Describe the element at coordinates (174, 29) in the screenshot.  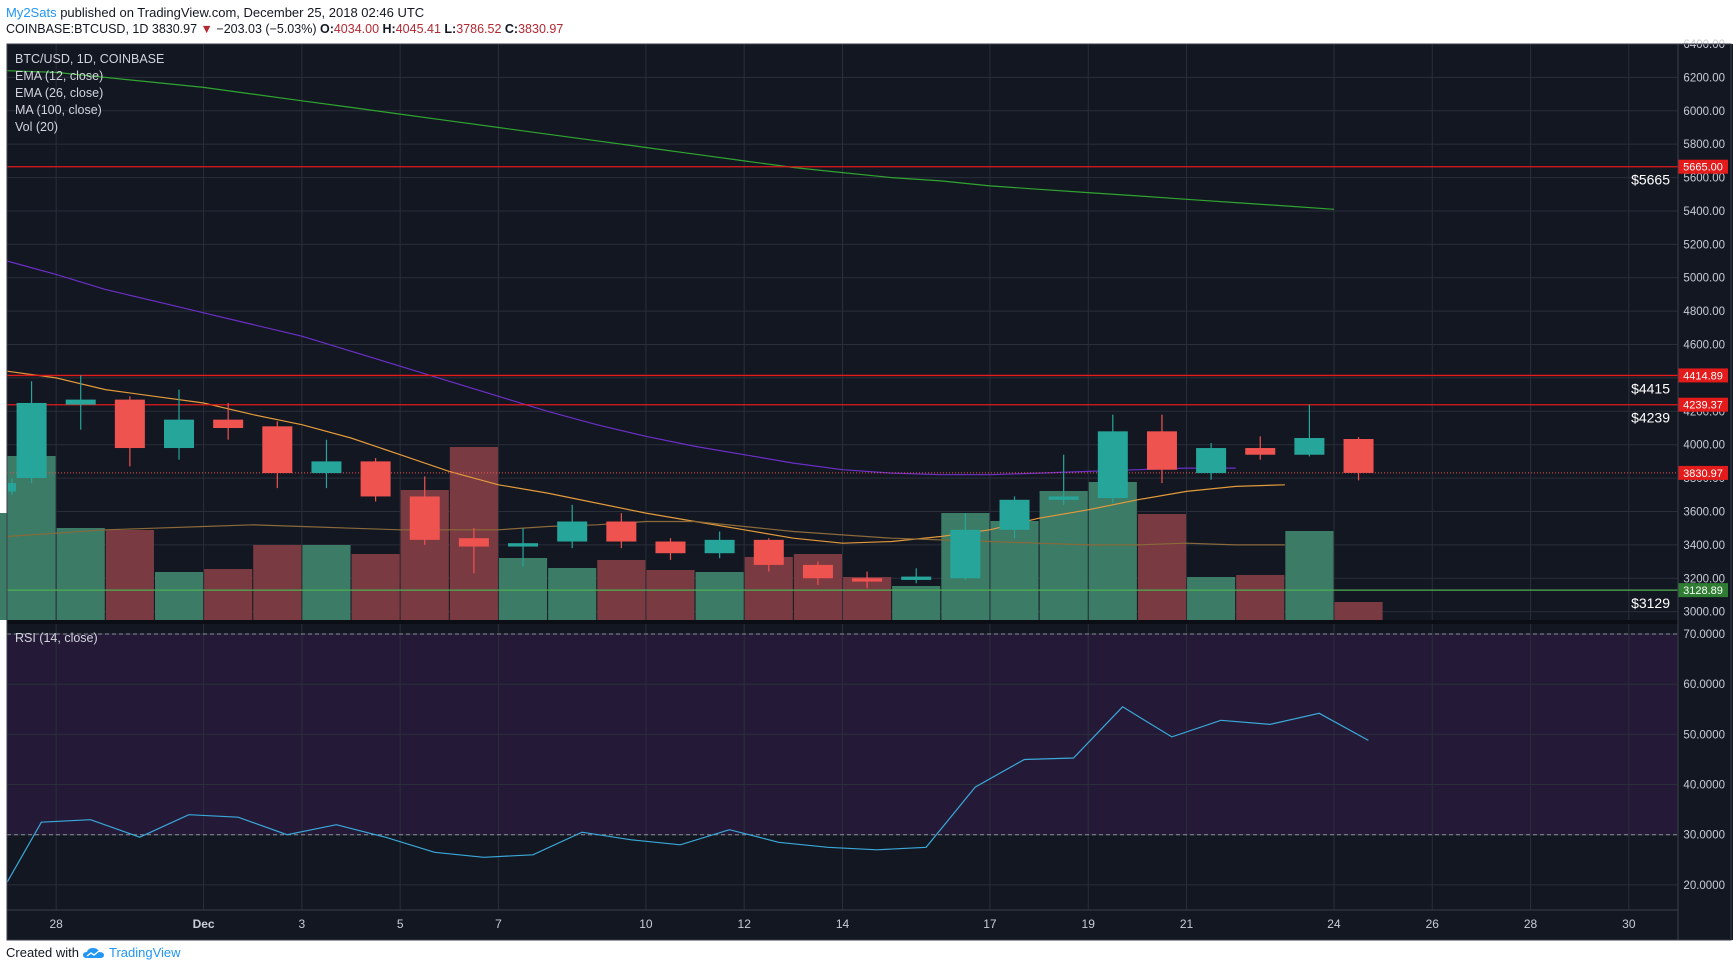
I see `last-price: 3830.97` at that location.